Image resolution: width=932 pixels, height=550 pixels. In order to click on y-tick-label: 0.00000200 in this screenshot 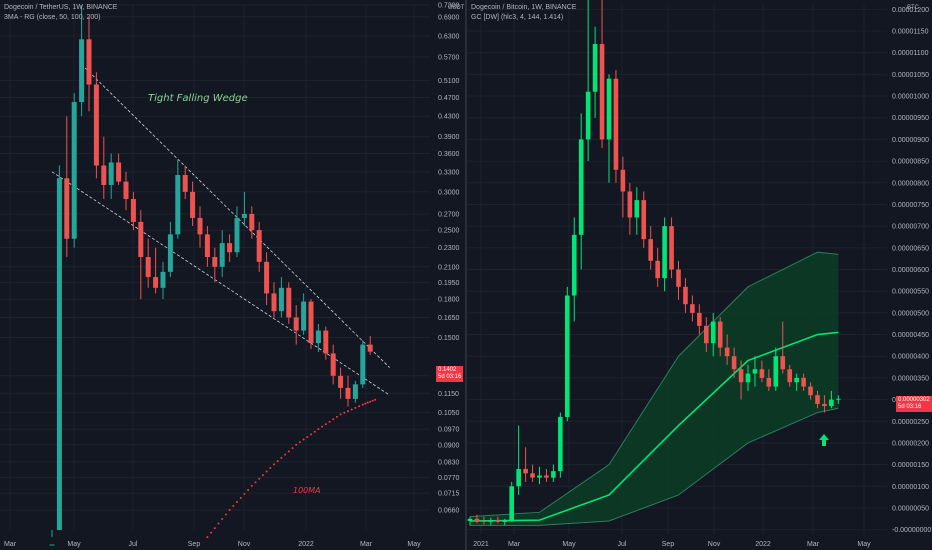, I will do `click(910, 443)`.